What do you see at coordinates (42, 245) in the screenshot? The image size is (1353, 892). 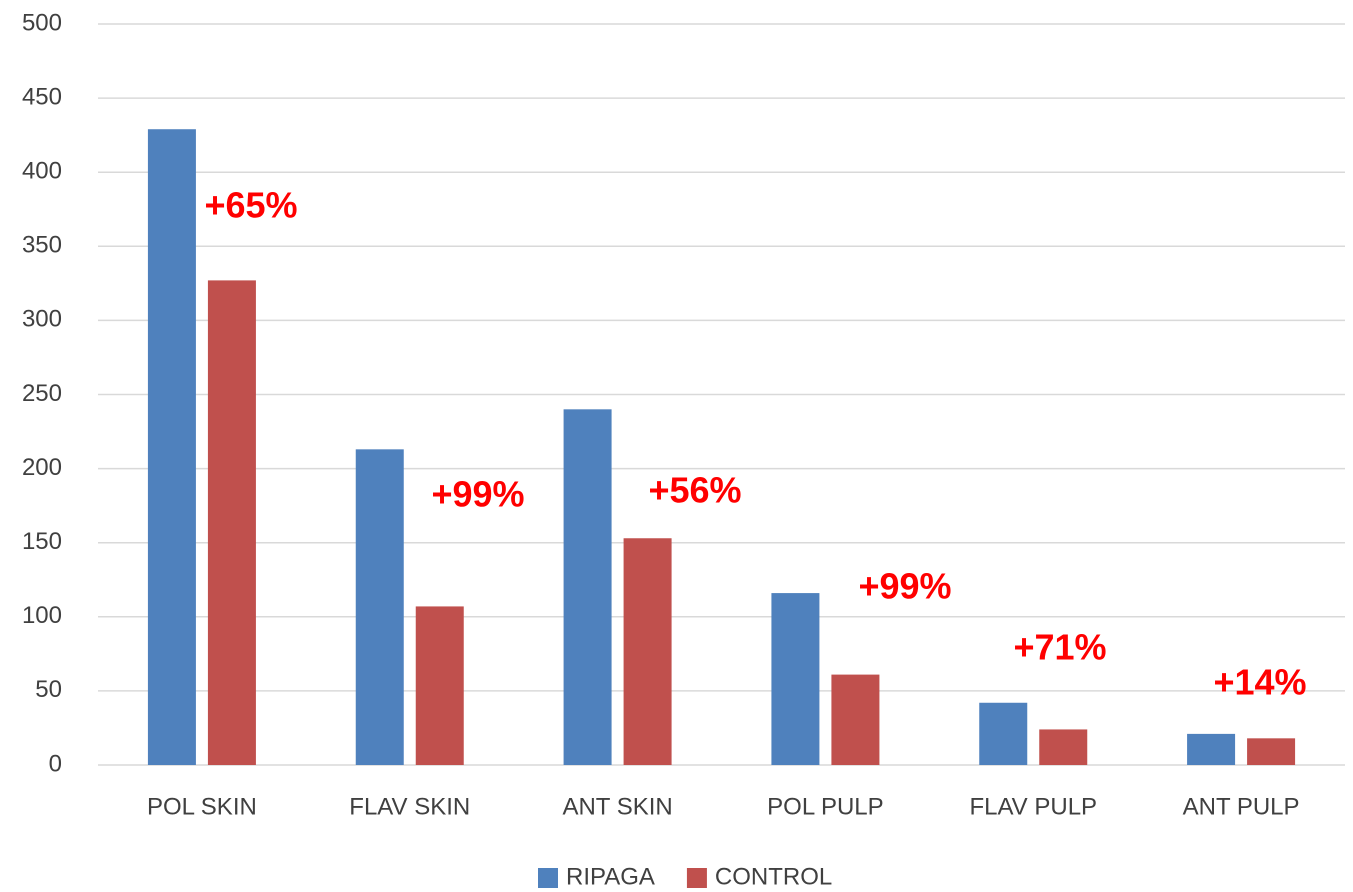 I see `y-tick-label: 350` at bounding box center [42, 245].